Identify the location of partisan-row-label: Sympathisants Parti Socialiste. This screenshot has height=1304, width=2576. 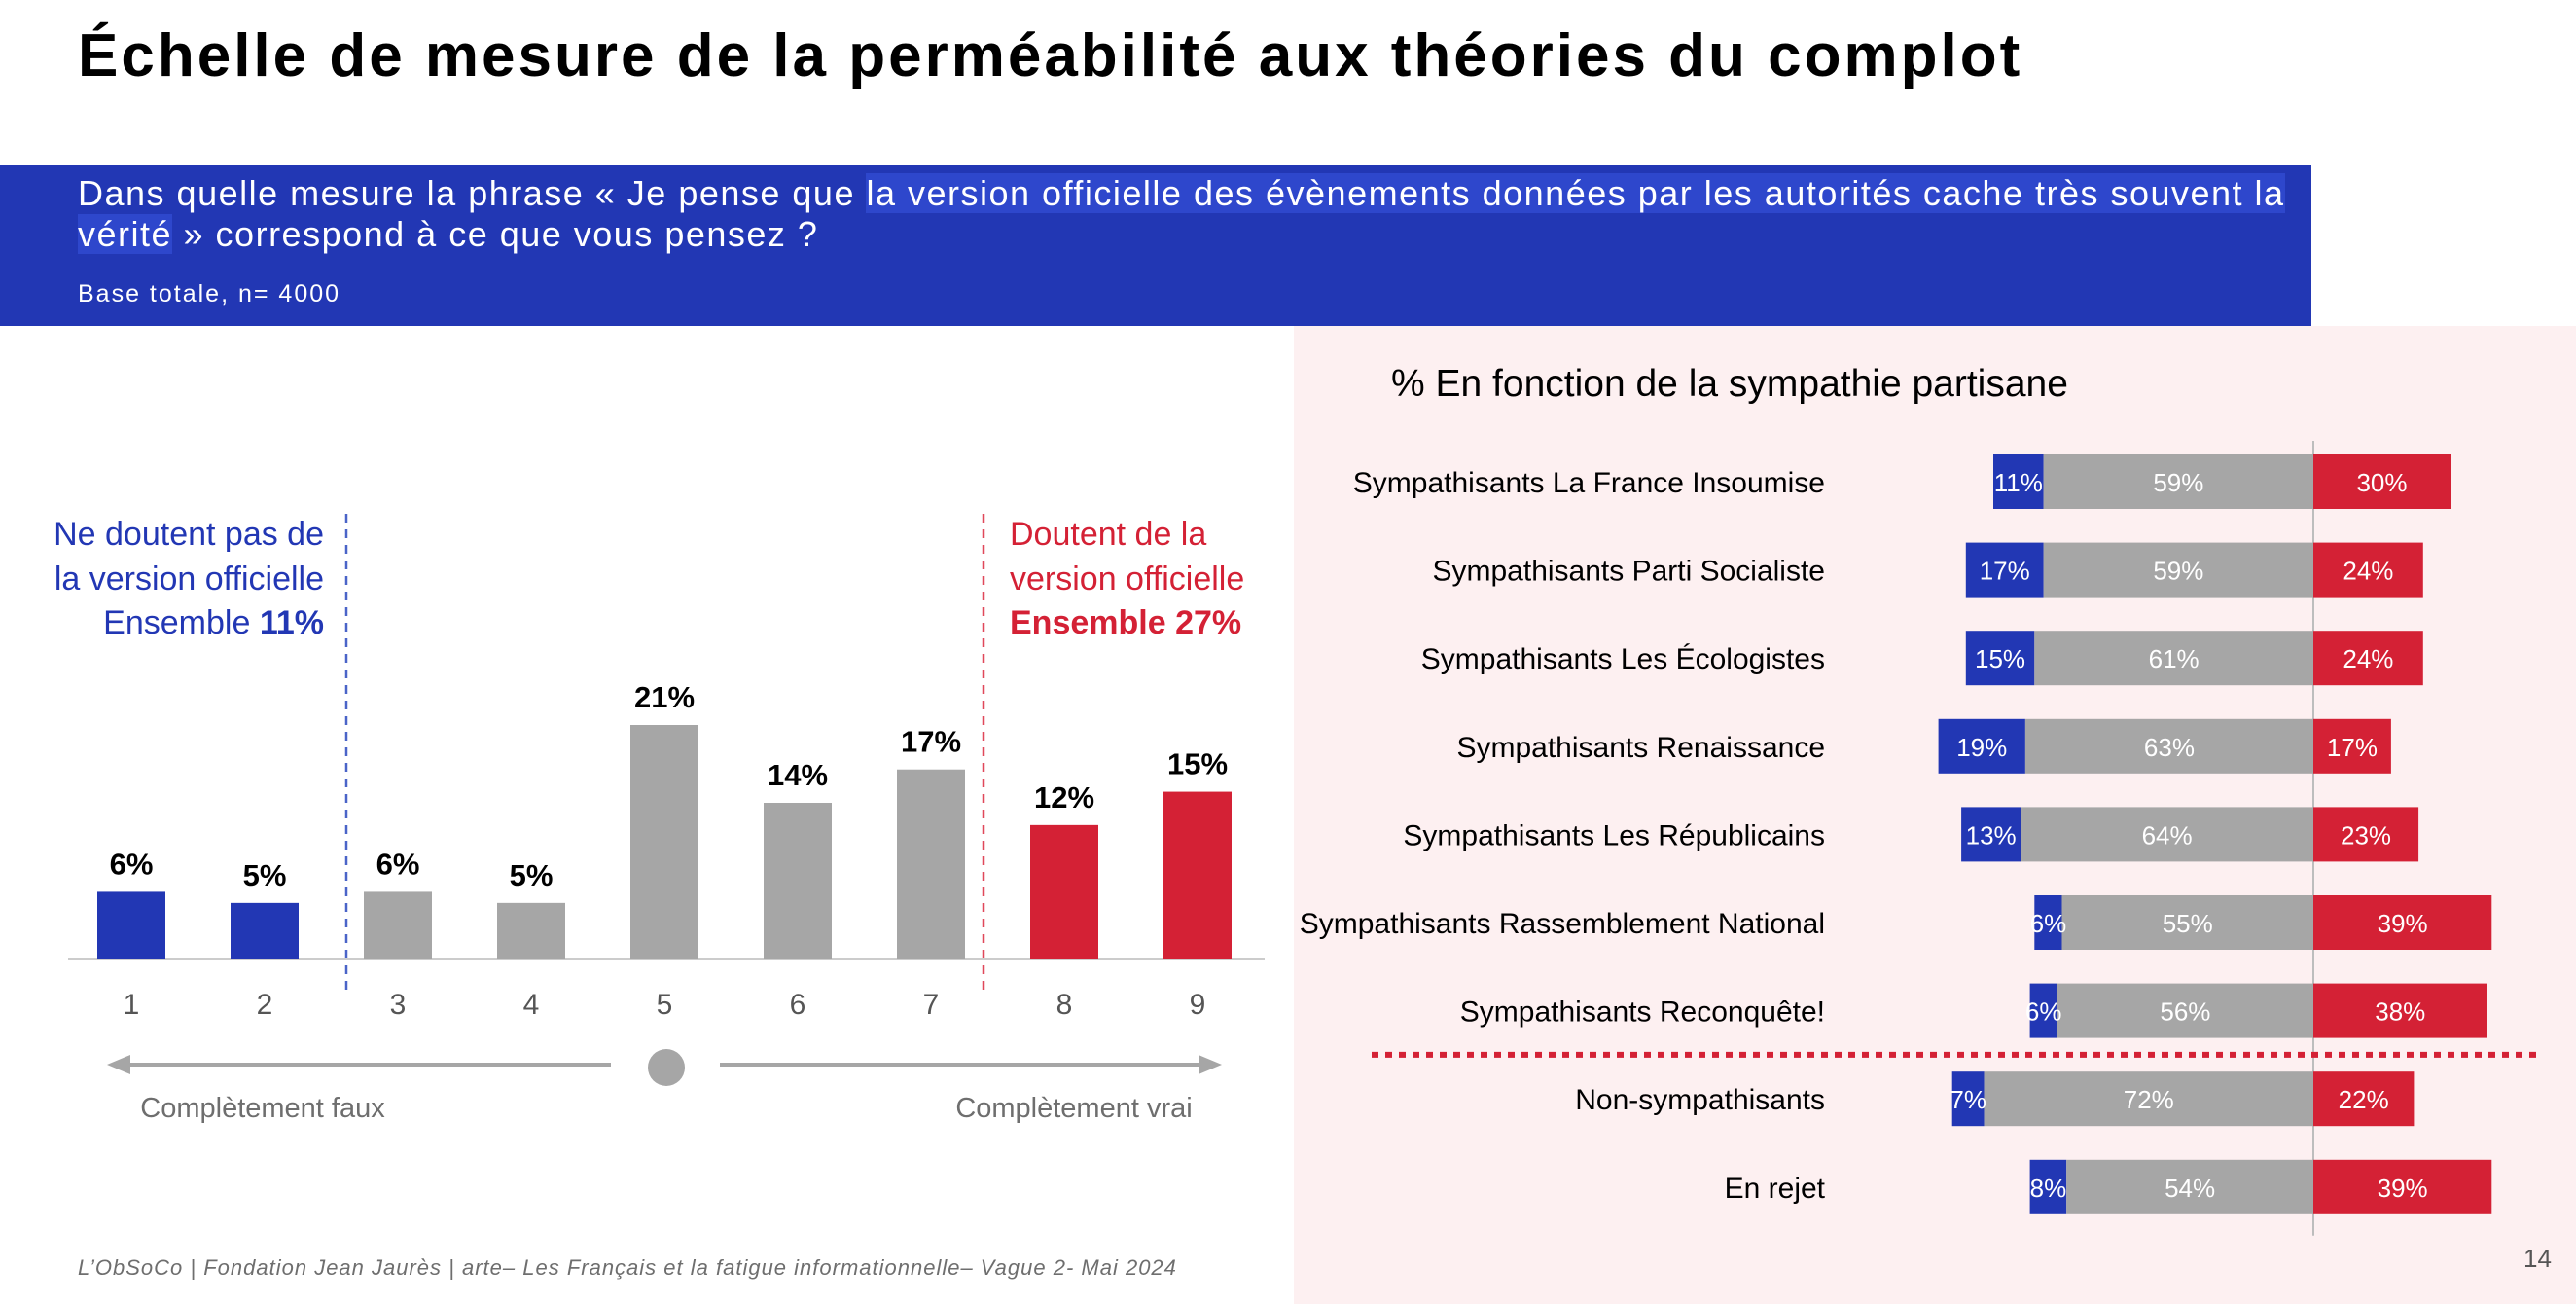
(1628, 572).